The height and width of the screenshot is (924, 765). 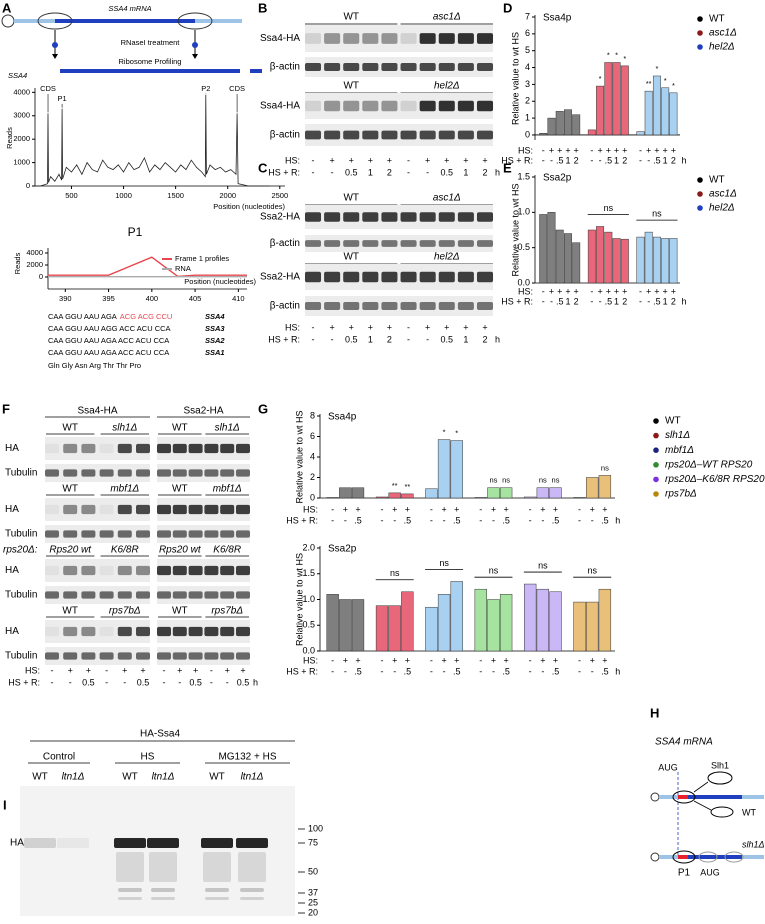 What do you see at coordinates (673, 160) in the screenshot?
I see `hs-r-condition: 2` at bounding box center [673, 160].